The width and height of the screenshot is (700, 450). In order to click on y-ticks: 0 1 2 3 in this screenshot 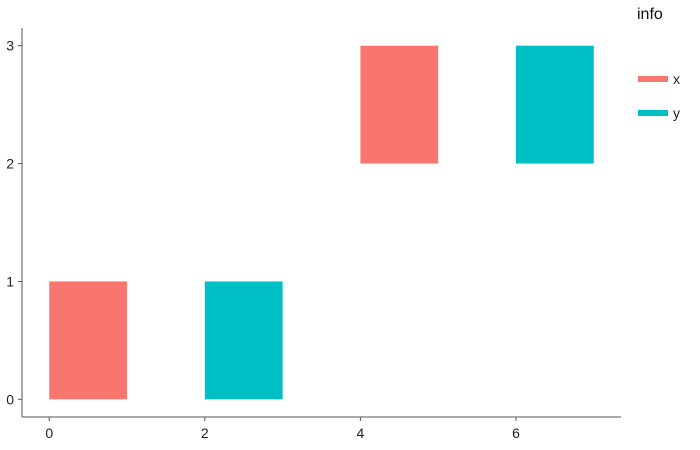, I will do `click(14, 222)`.